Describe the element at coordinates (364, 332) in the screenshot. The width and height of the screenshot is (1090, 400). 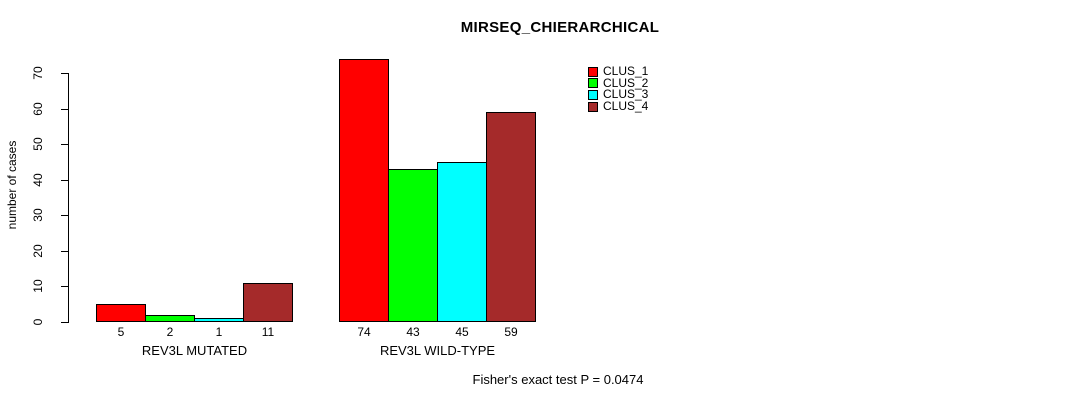
I see `bar-value-label: 74` at that location.